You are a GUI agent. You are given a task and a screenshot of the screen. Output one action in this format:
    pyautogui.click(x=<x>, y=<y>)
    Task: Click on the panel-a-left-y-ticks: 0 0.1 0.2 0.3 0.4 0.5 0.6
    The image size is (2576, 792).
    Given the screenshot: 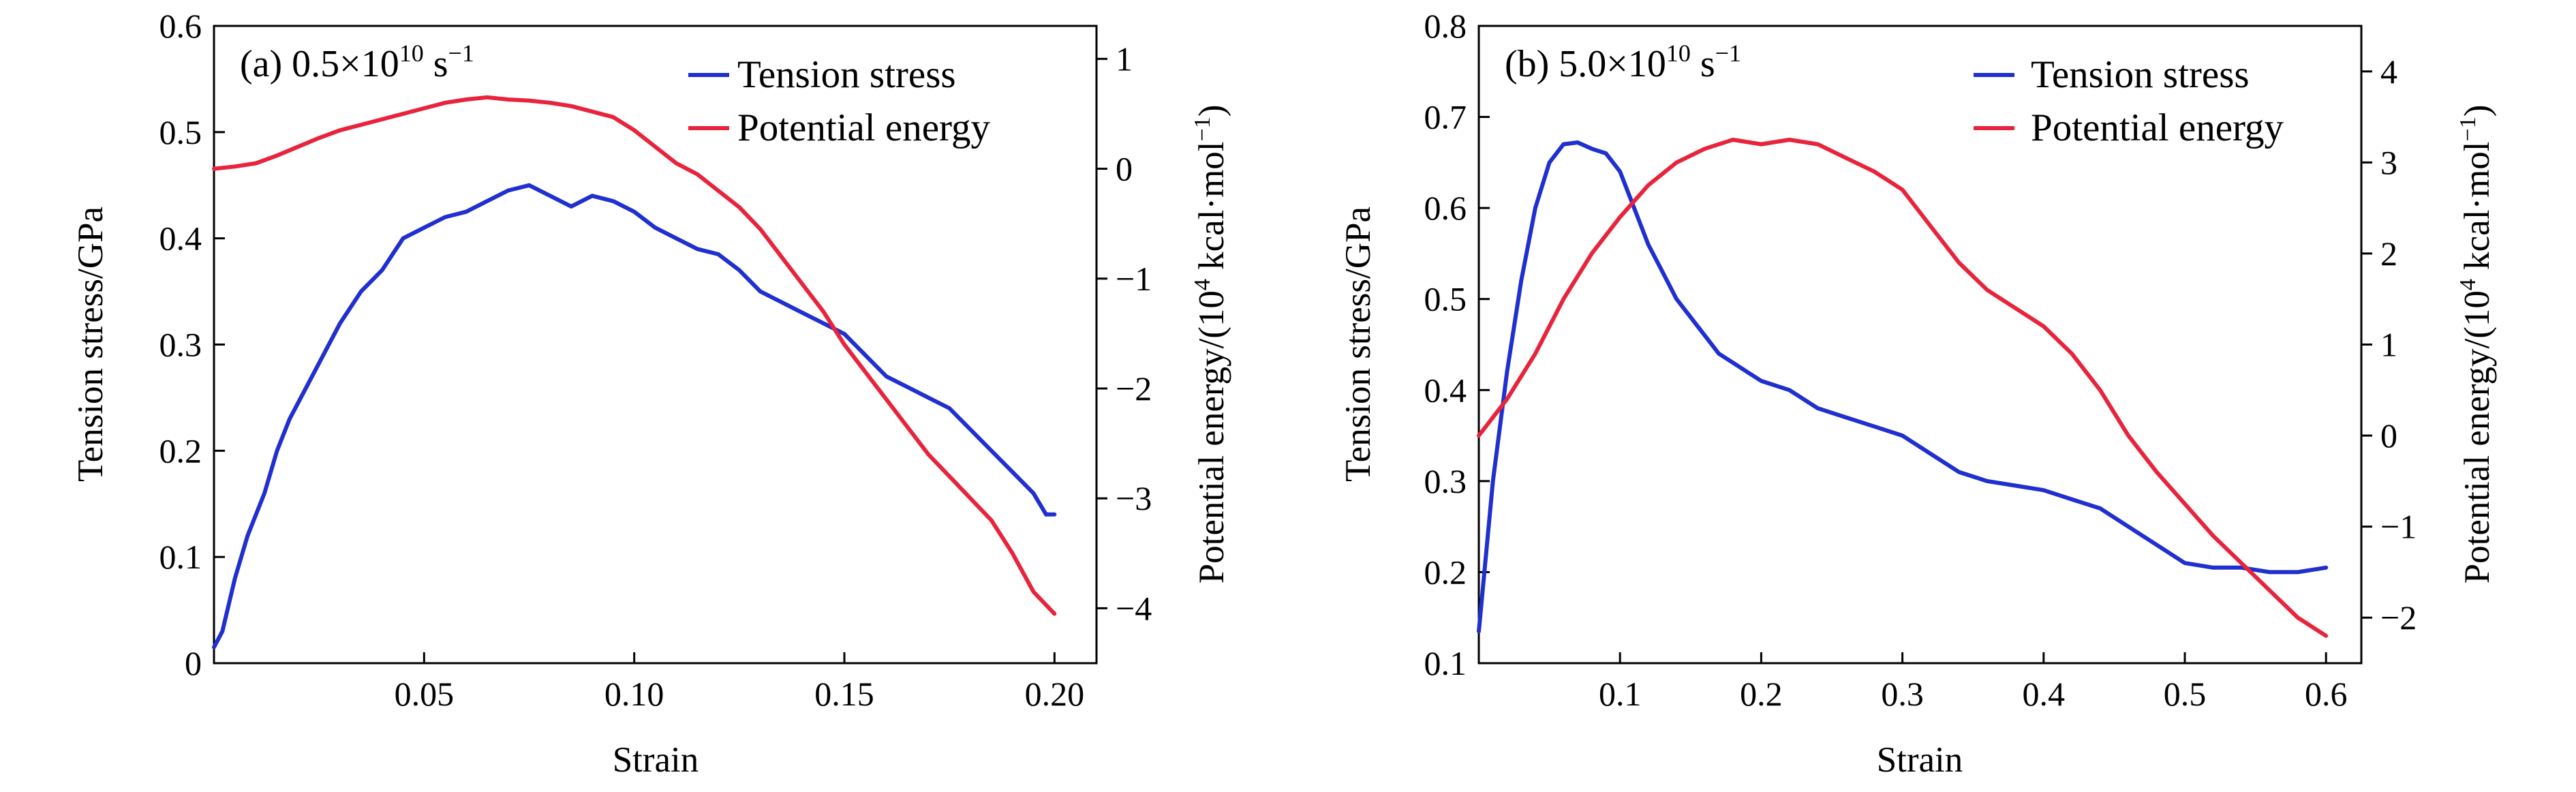 What is the action you would take?
    pyautogui.click(x=192, y=344)
    